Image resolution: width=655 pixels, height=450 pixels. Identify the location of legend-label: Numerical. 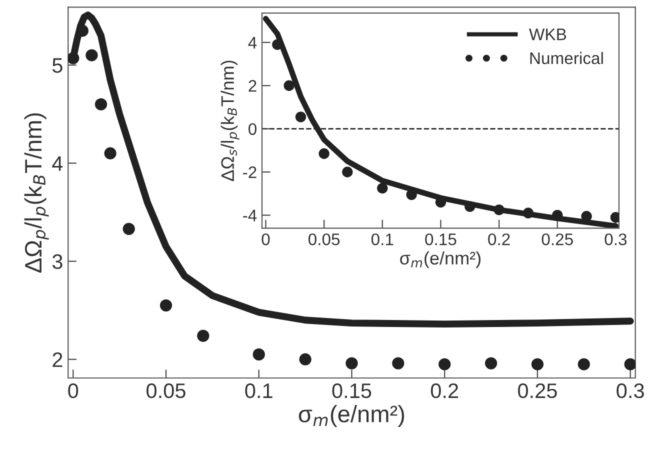
(566, 58).